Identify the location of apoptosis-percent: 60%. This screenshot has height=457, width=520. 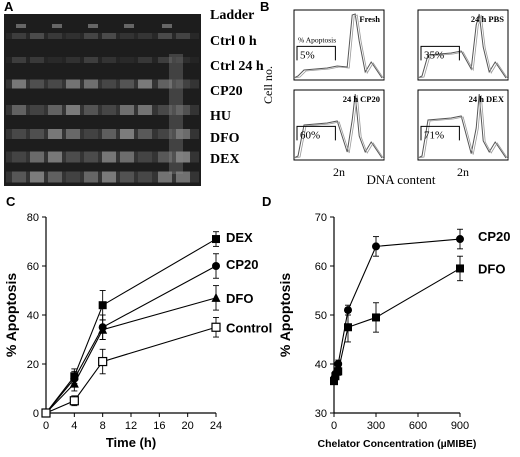
(310, 135).